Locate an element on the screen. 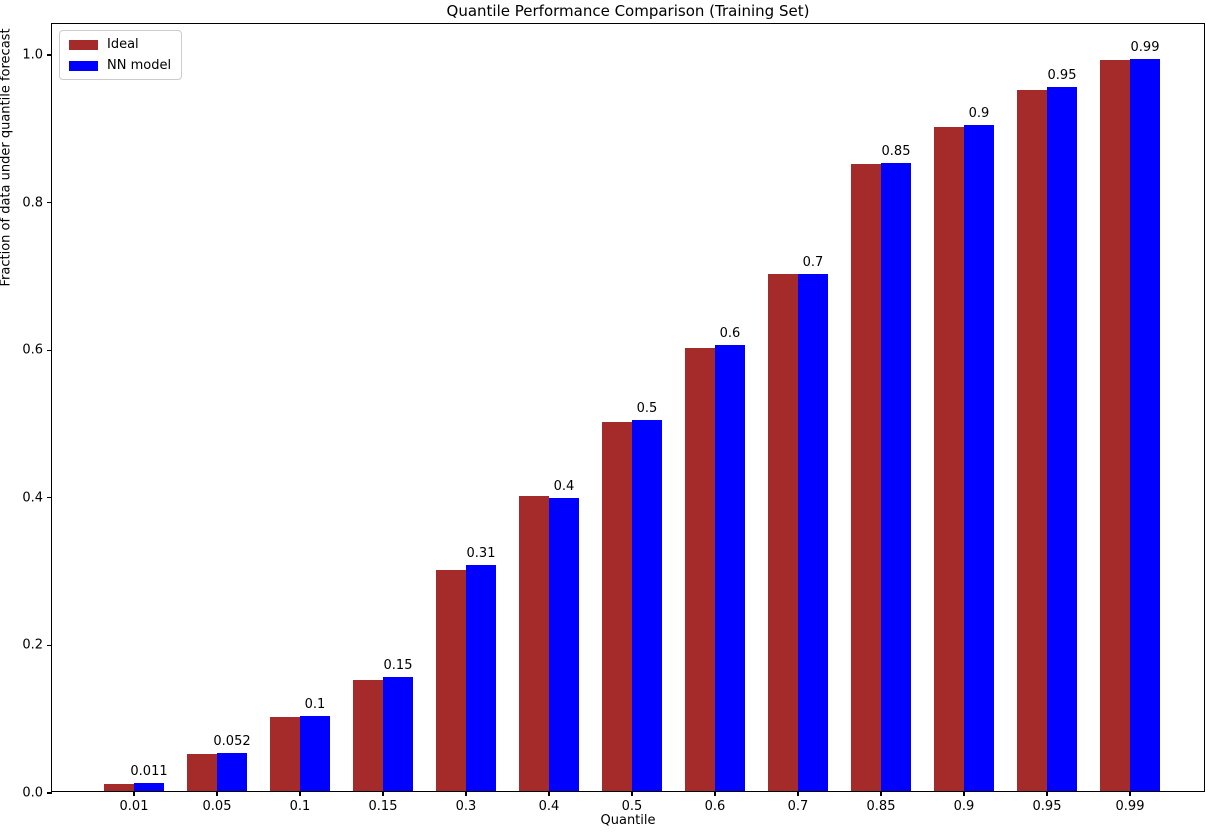 The height and width of the screenshot is (835, 1213). bar-value-label: 0.9 is located at coordinates (979, 113).